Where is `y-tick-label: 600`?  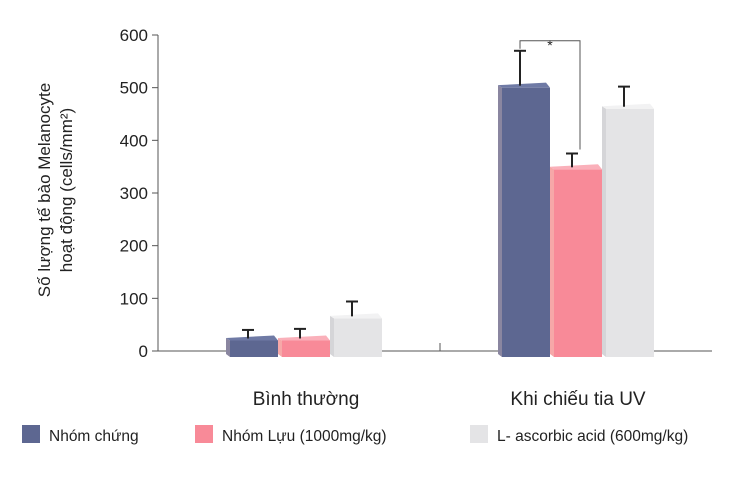 y-tick-label: 600 is located at coordinates (134, 35).